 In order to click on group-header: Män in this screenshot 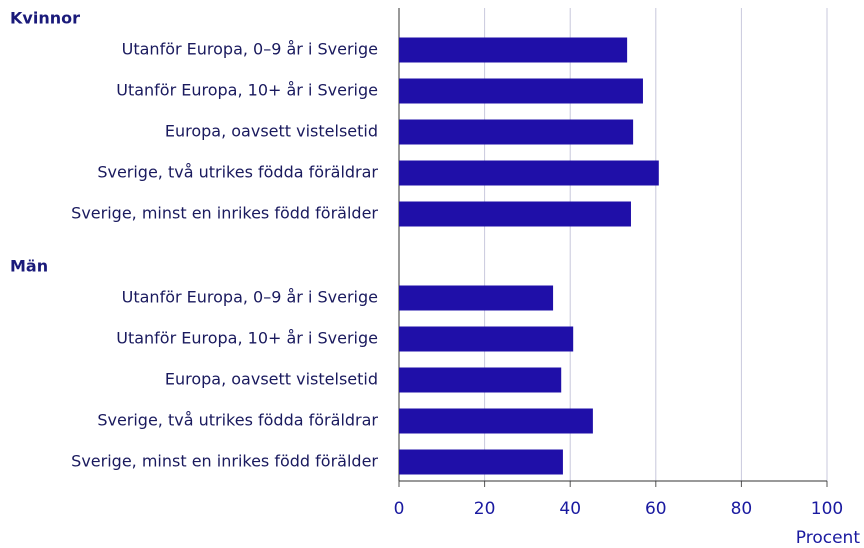, I will do `click(29, 266)`.